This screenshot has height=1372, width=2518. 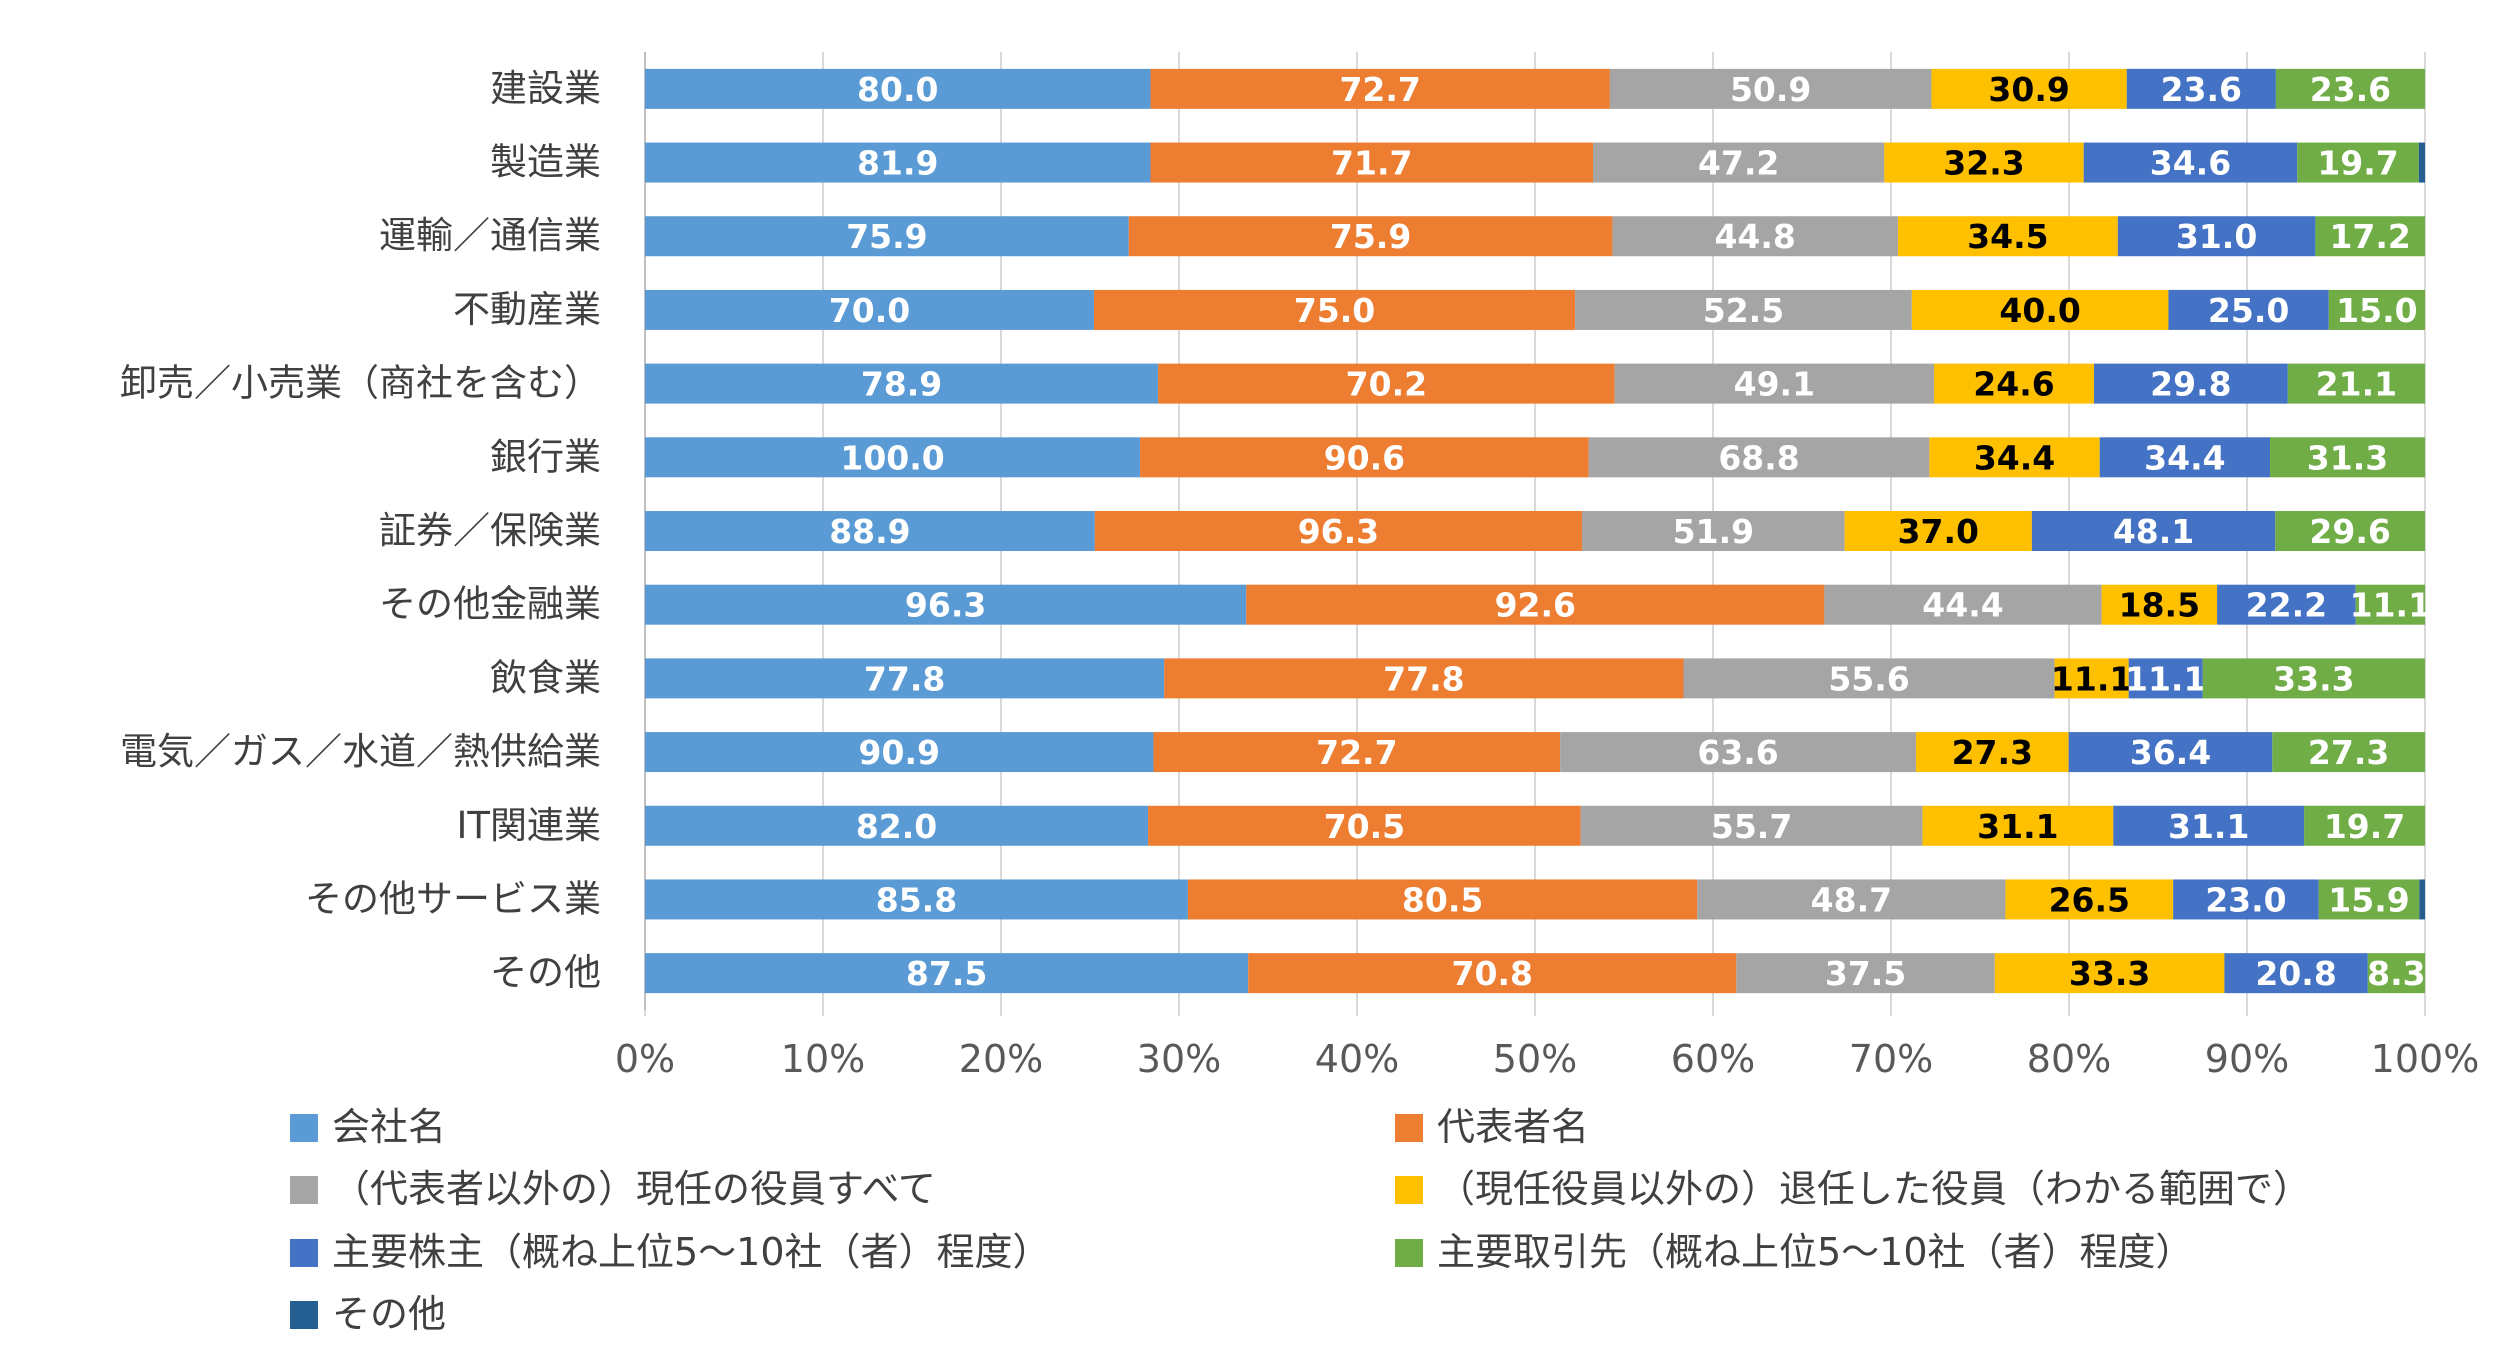 I want to click on data-label: 44.8, so click(x=1754, y=236).